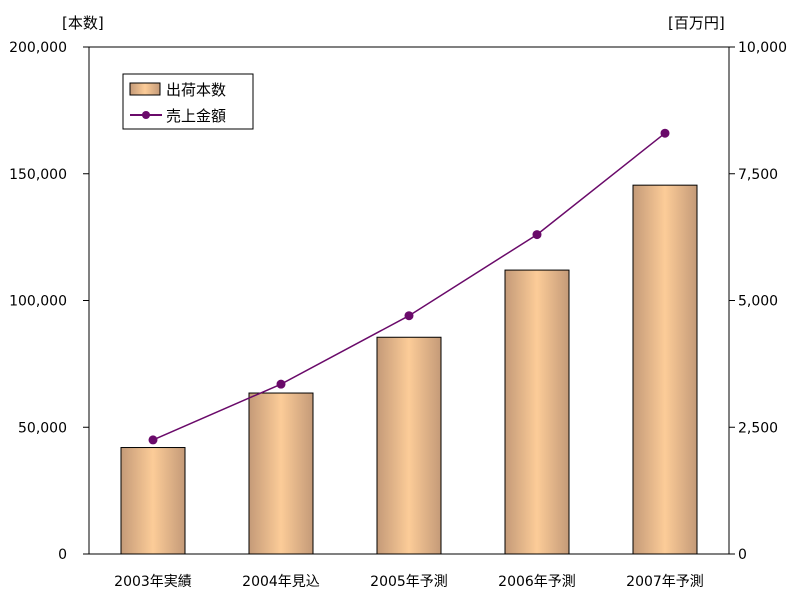 This screenshot has height=603, width=800. What do you see at coordinates (42, 428) in the screenshot?
I see `left-axis-tick-label: 50,000` at bounding box center [42, 428].